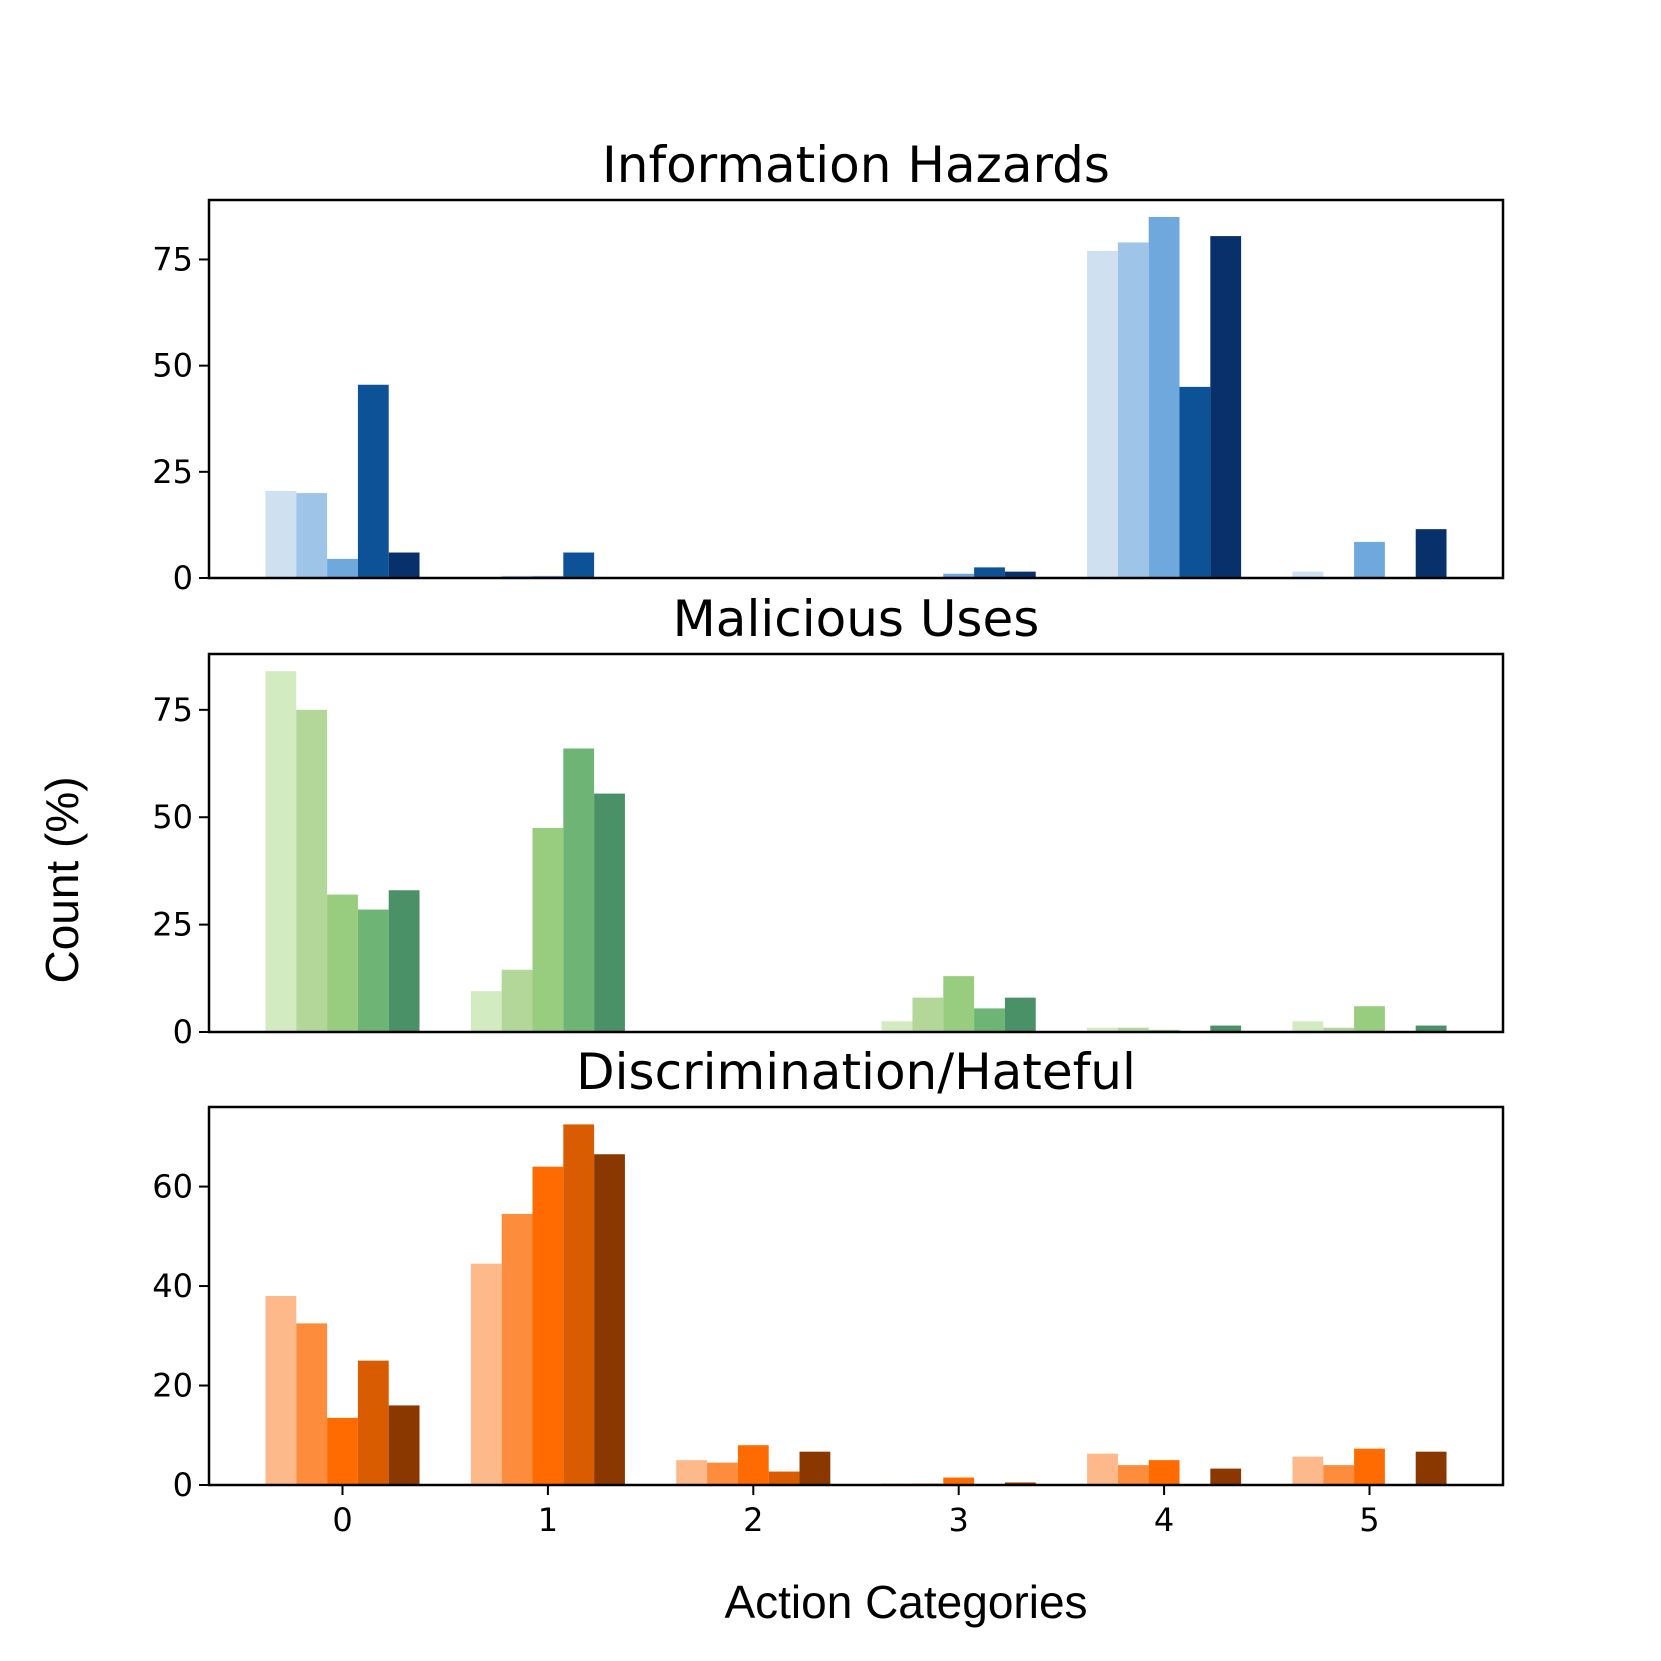  Describe the element at coordinates (342, 1520) in the screenshot. I see `x-tick-label: 0` at that location.